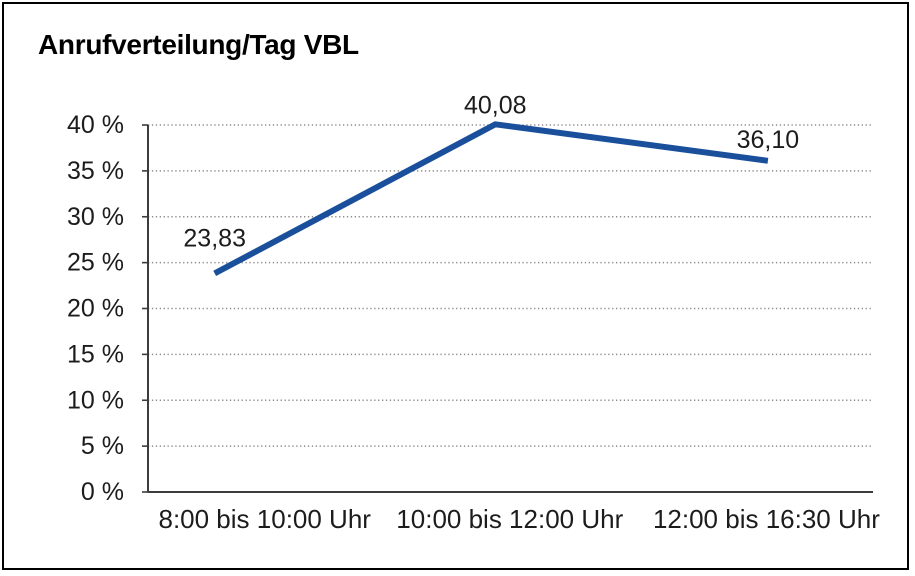 Image resolution: width=915 pixels, height=576 pixels. Describe the element at coordinates (766, 519) in the screenshot. I see `x-tick-label: 12:00 bis 16:30 Uhr` at that location.